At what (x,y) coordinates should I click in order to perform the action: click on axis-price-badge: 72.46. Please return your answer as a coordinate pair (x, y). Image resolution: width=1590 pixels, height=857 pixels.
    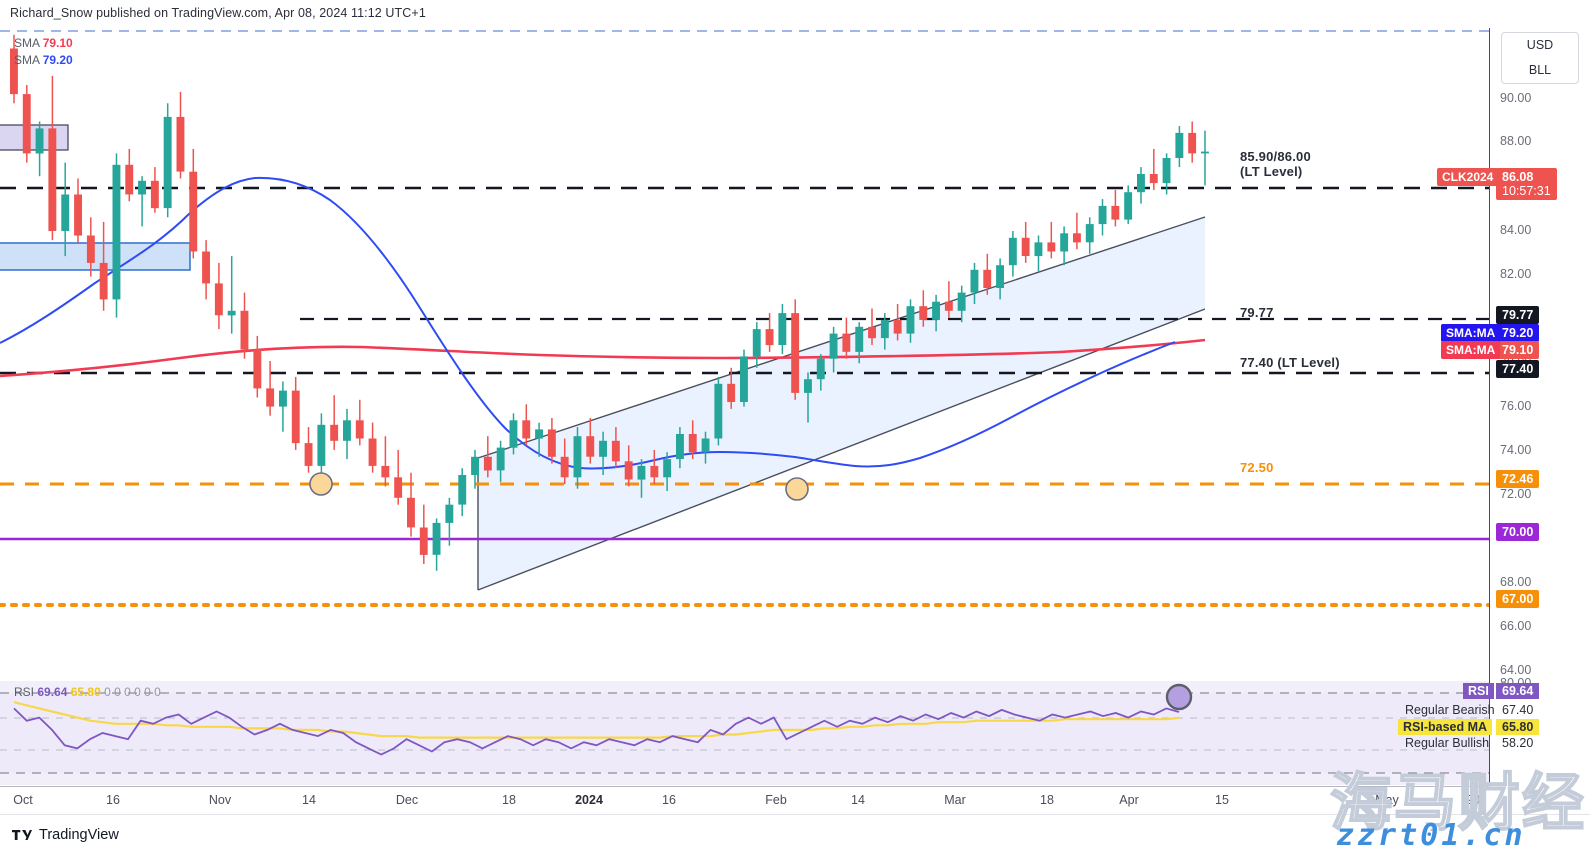
    Looking at the image, I should click on (1518, 479).